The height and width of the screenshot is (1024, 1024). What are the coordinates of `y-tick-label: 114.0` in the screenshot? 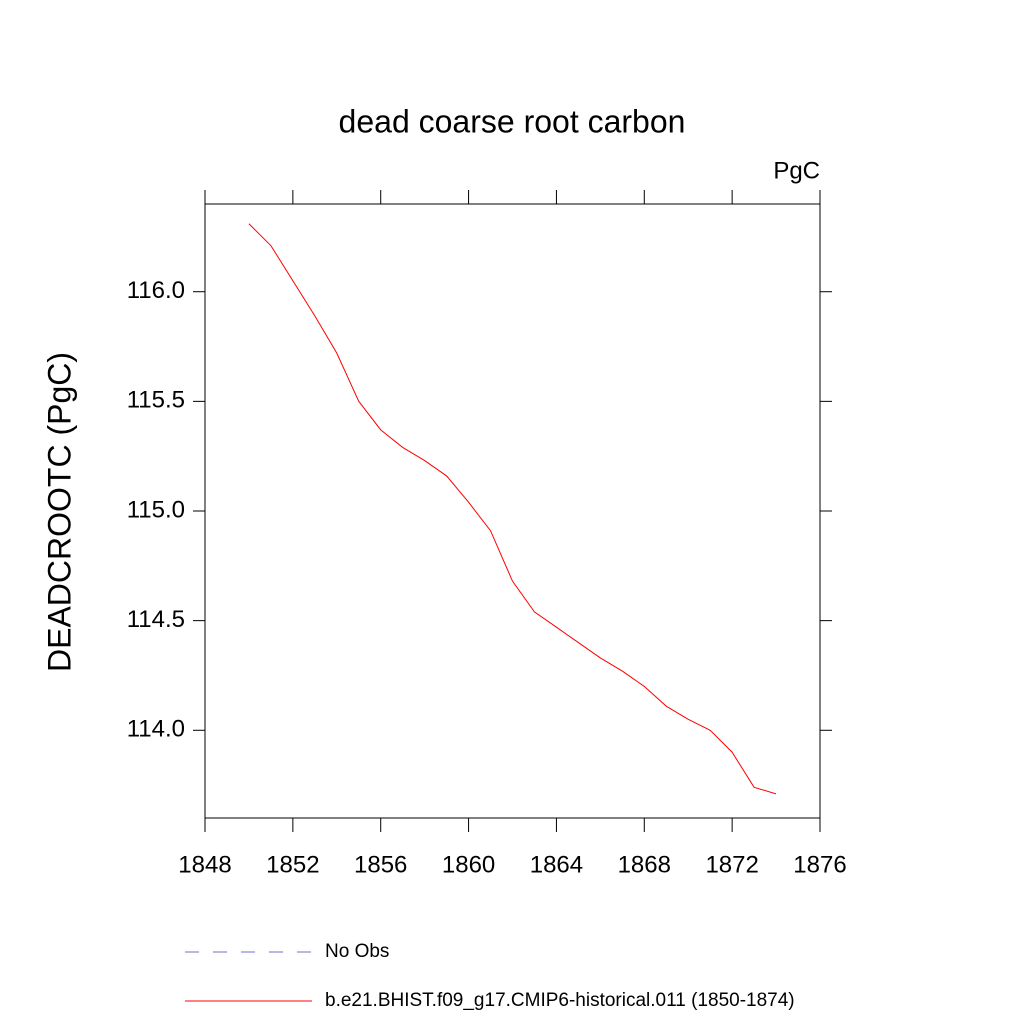 It's located at (156, 729).